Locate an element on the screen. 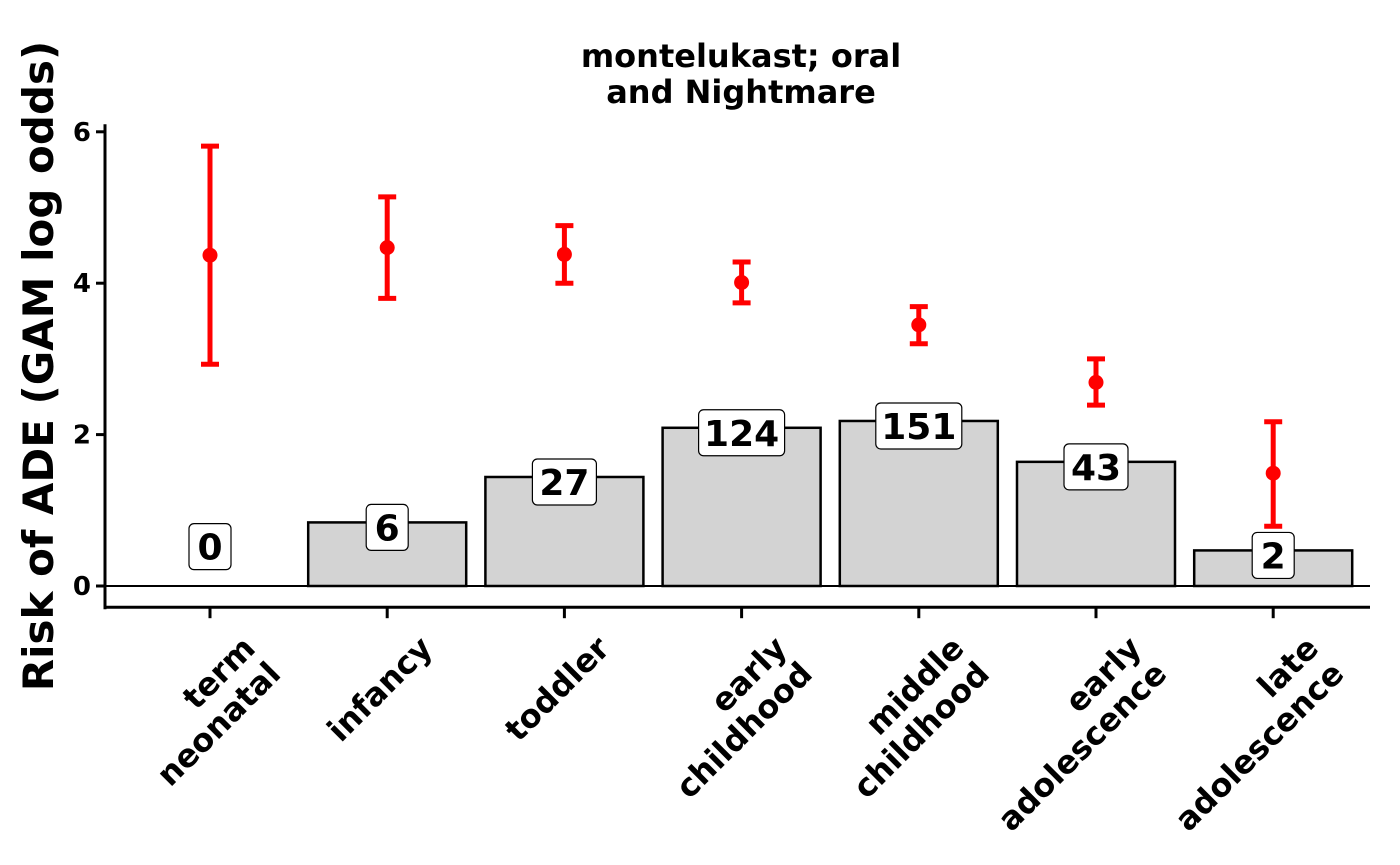 This screenshot has width=1400, height=865. count-label: 43 is located at coordinates (1096, 467).